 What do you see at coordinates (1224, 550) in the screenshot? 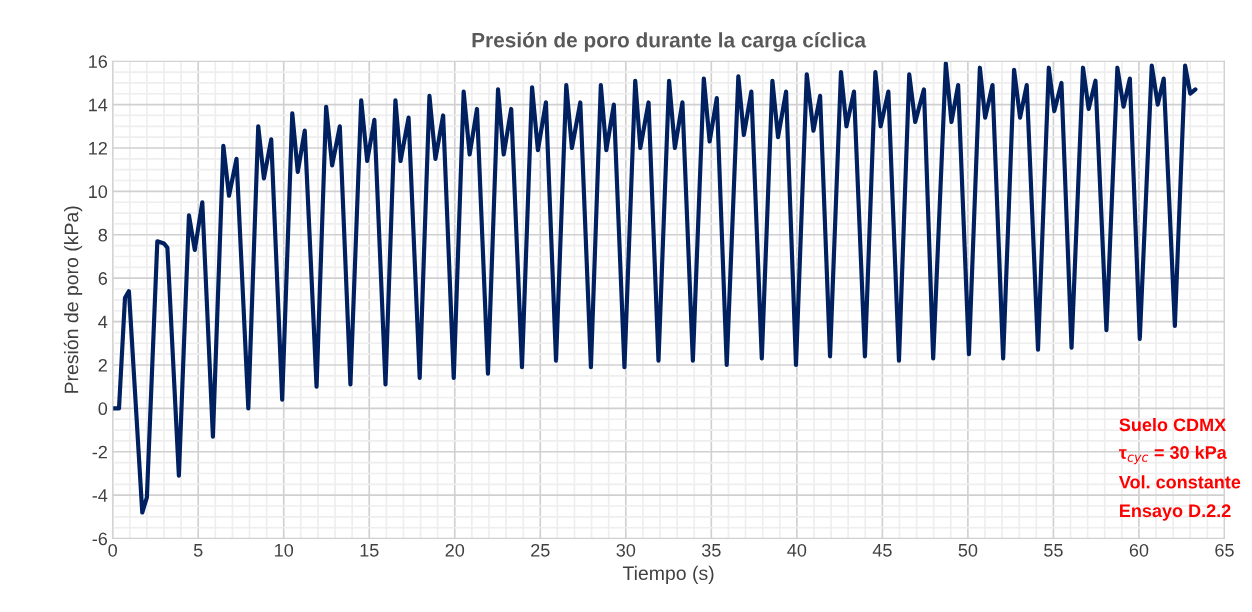
I see `x-tick-label: 65` at bounding box center [1224, 550].